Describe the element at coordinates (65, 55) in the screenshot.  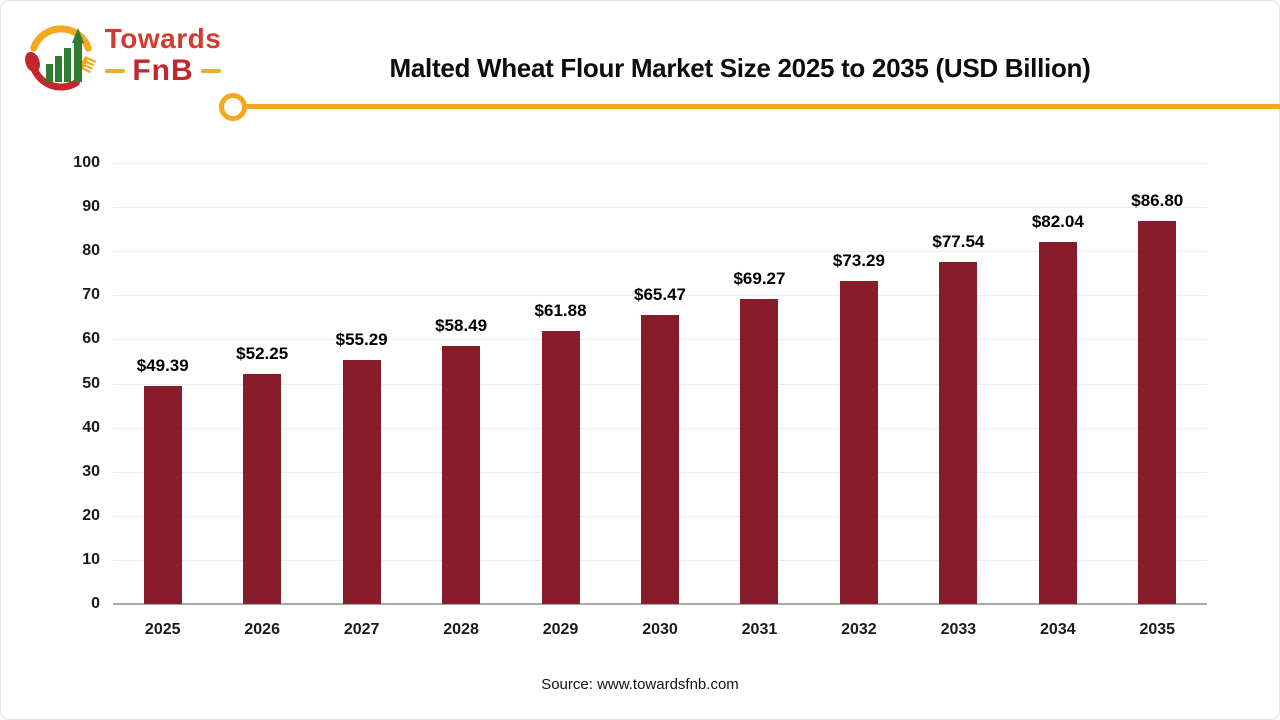
I see `growth-bars-icon` at that location.